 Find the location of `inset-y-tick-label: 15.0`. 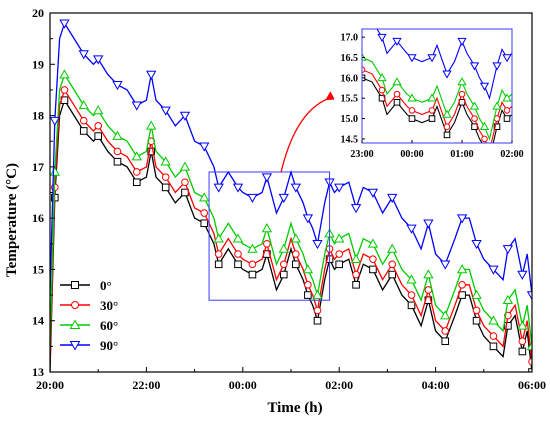

inset-y-tick-label: 15.0 is located at coordinates (350, 119).